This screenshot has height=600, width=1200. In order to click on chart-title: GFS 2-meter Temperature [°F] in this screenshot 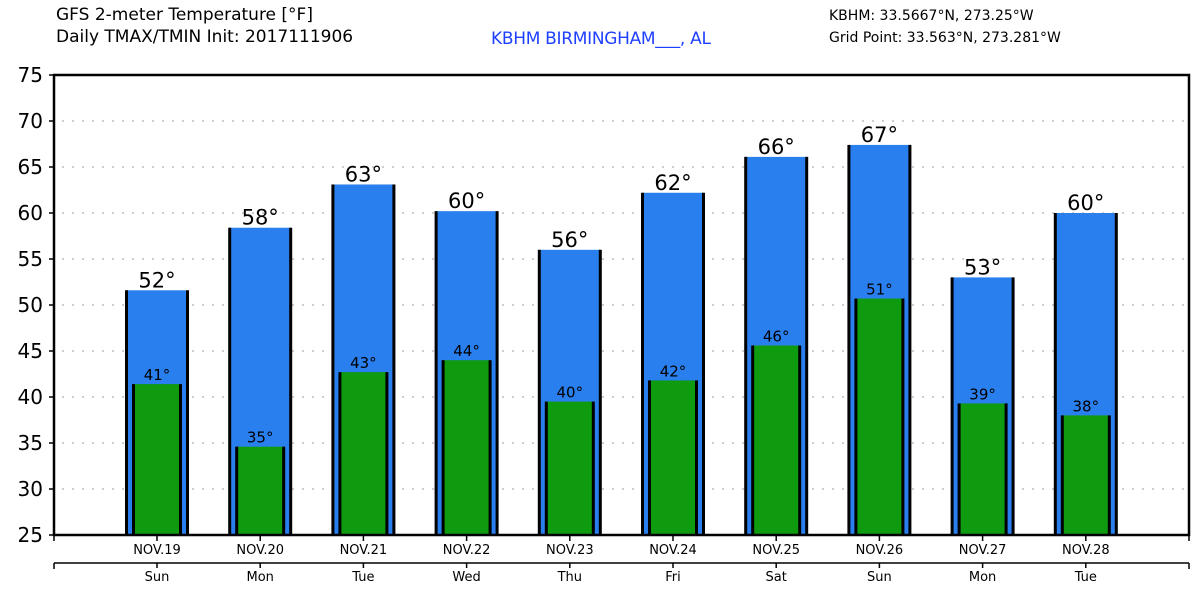, I will do `click(184, 15)`.